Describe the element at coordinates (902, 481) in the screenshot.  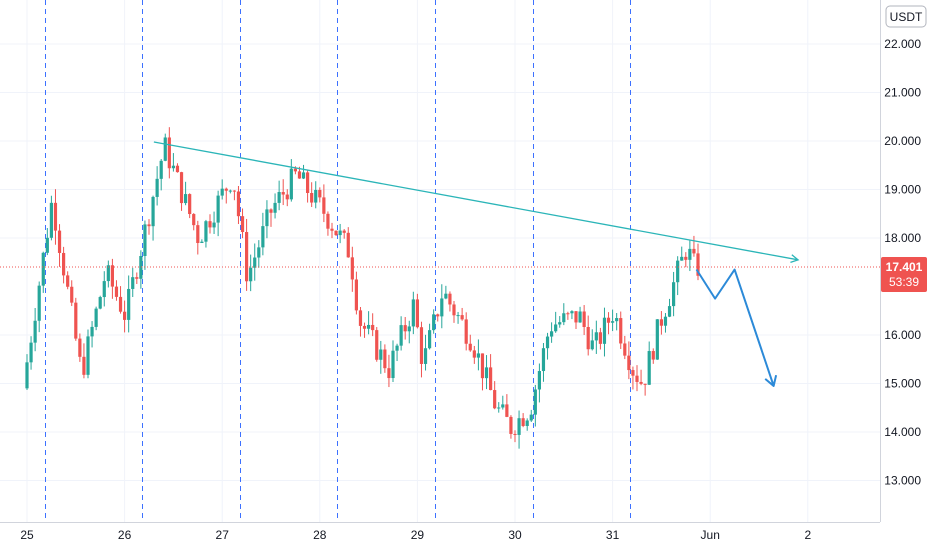
I see `price-tick-label: 13.000` at that location.